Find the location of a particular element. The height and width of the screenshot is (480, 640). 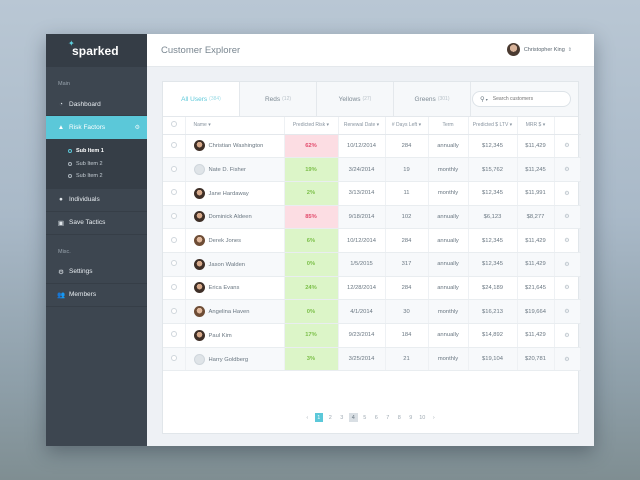

customer-name-cell: Jason Walden is located at coordinates (235, 264).